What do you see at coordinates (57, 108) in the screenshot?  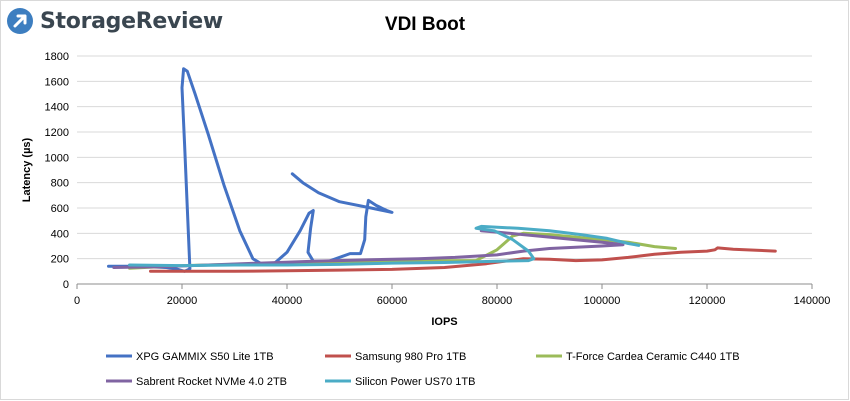 I see `y-tick-label: 1400` at bounding box center [57, 108].